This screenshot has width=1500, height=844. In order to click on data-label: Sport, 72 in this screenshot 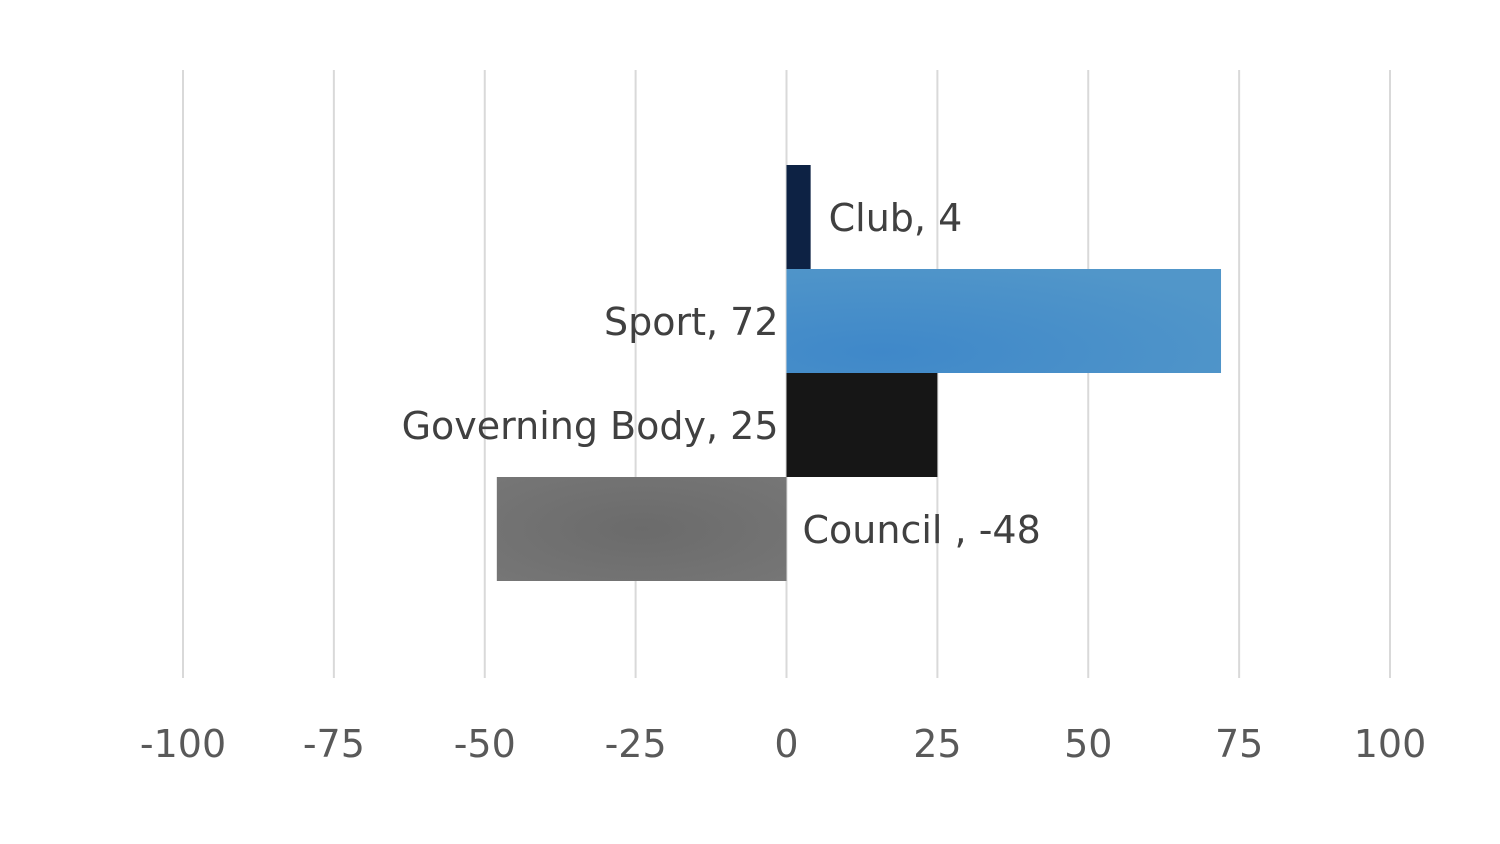, I will do `click(691, 322)`.